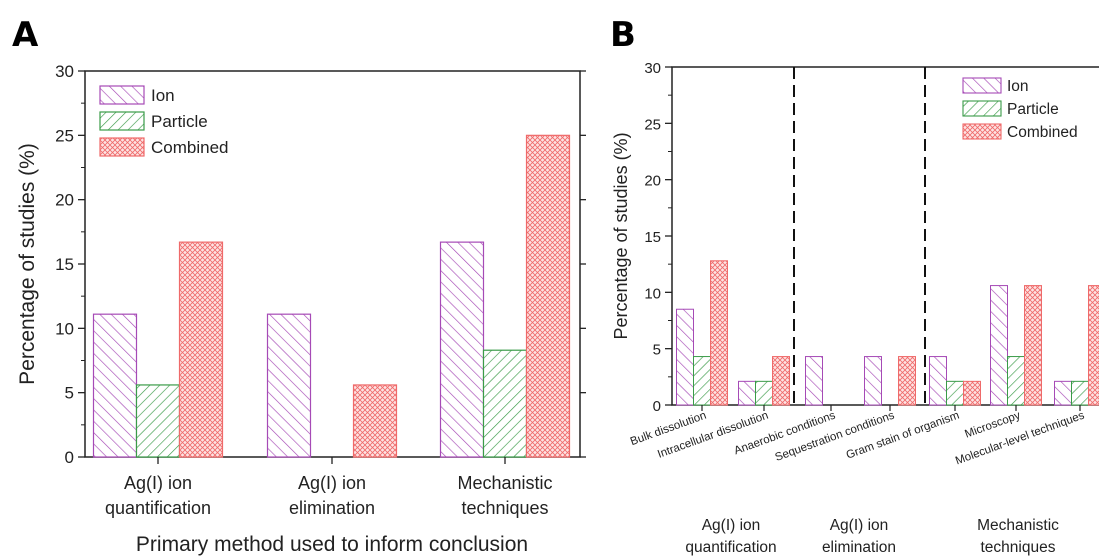 This screenshot has height=558, width=1099. What do you see at coordinates (903, 436) in the screenshot?
I see `x-subcategory-label: Gram stain of organism` at bounding box center [903, 436].